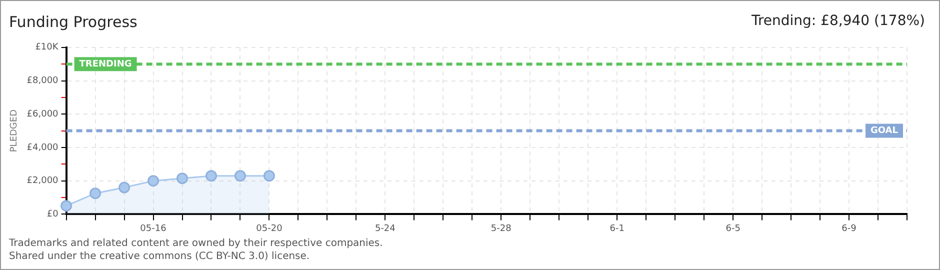 The height and width of the screenshot is (270, 940). Describe the element at coordinates (42, 114) in the screenshot. I see `y-tick-label: £6,000` at that location.